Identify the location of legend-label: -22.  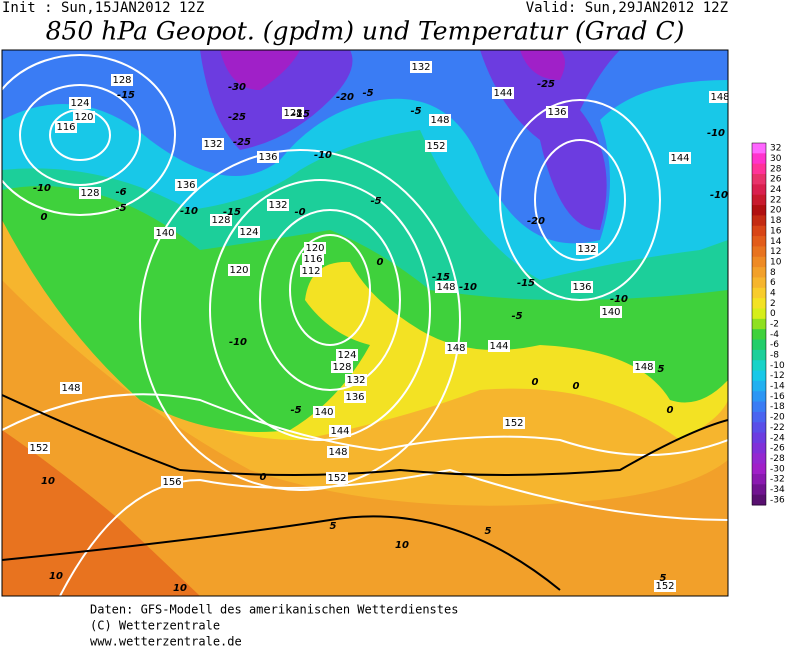
(777, 428).